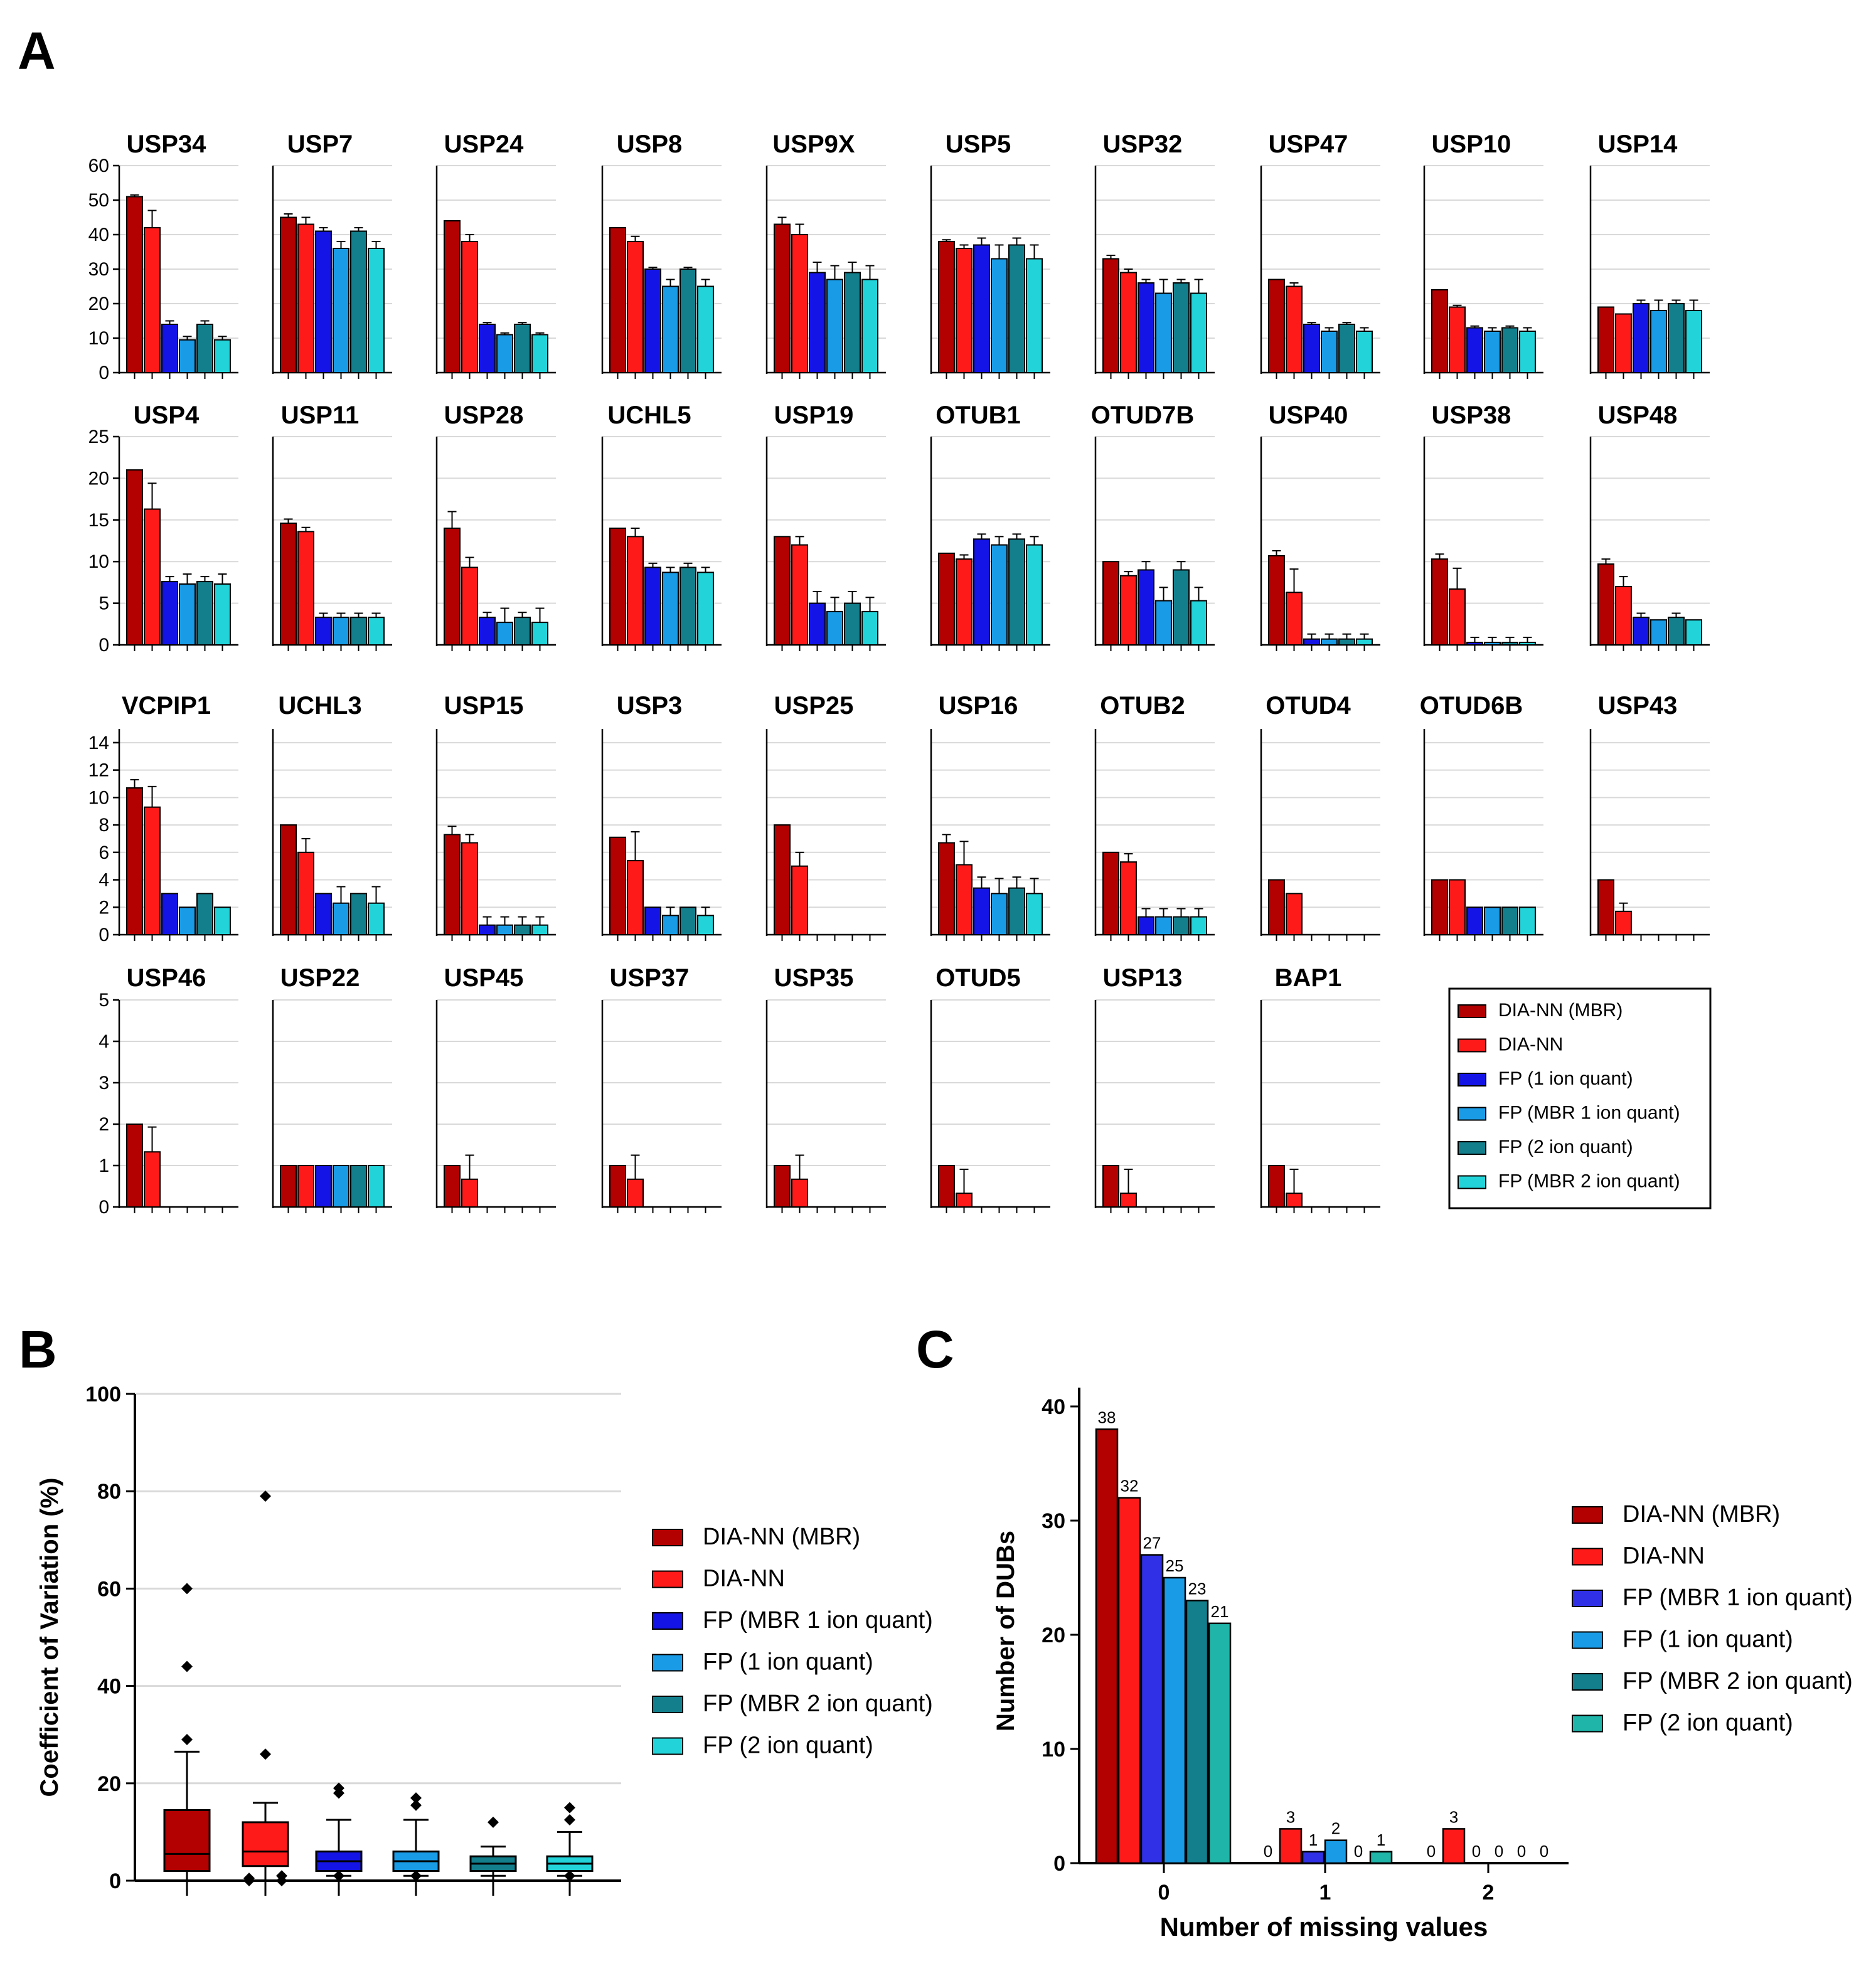  Describe the element at coordinates (1308, 706) in the screenshot. I see `subplot-title: OTUD4` at that location.